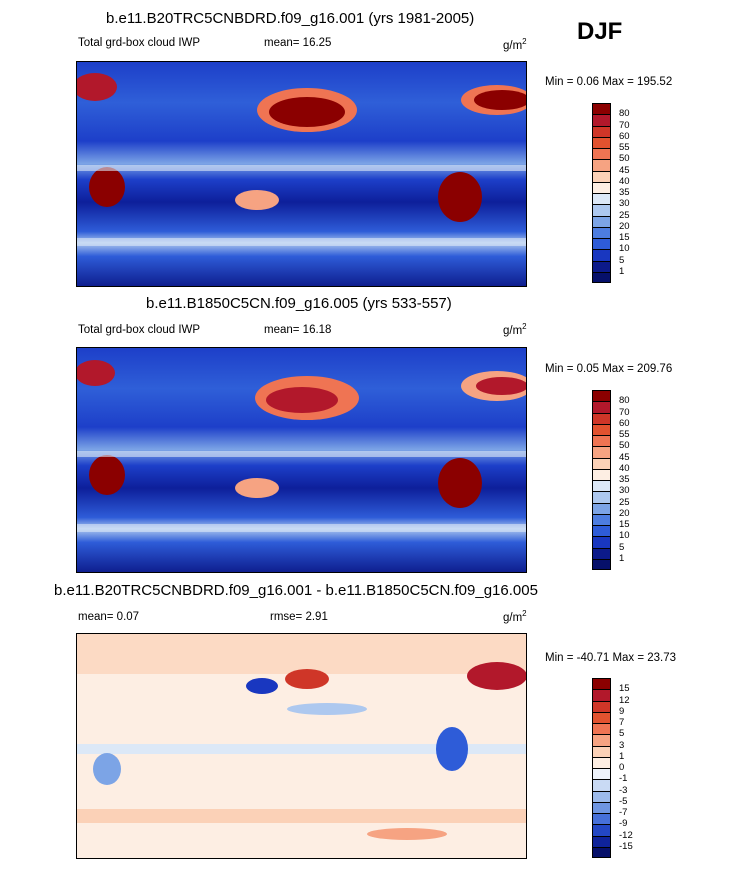  I want to click on colorbar-label: 9, so click(622, 711).